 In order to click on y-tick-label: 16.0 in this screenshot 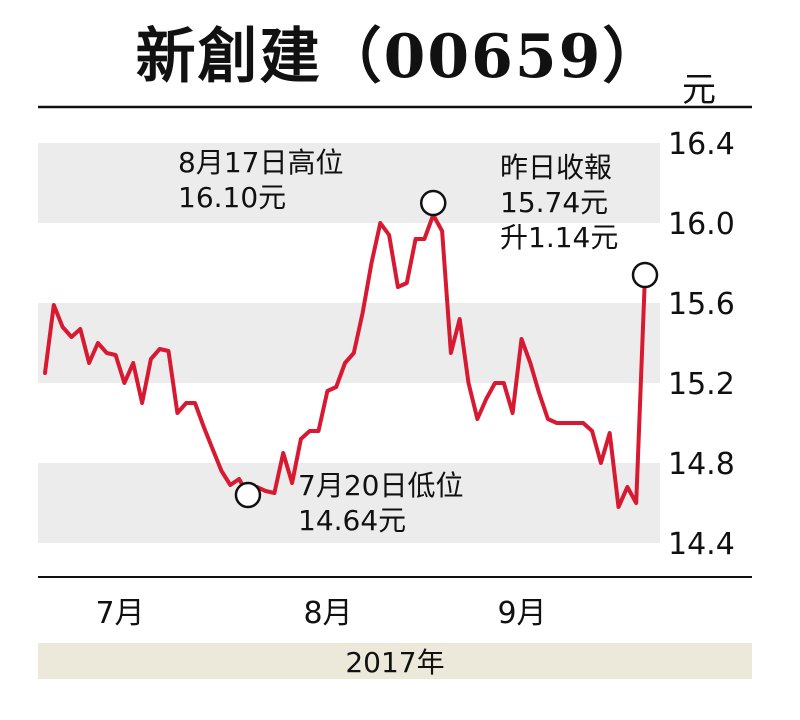, I will do `click(701, 224)`.